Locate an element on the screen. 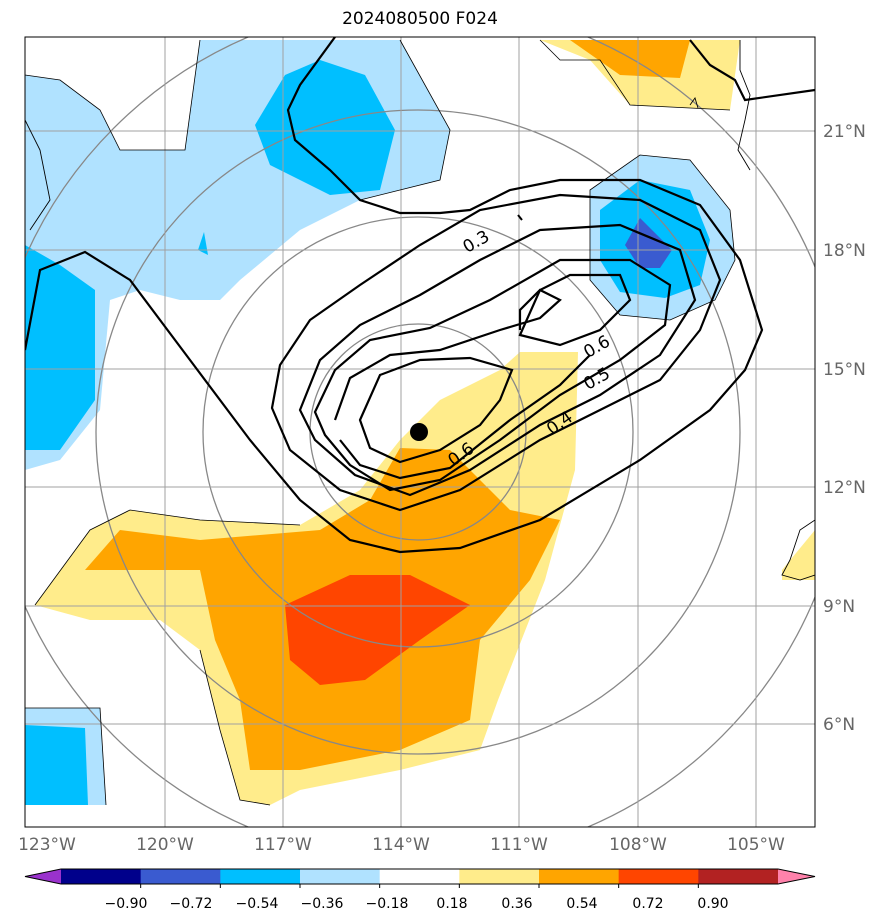  colorbar is located at coordinates (420, 878).